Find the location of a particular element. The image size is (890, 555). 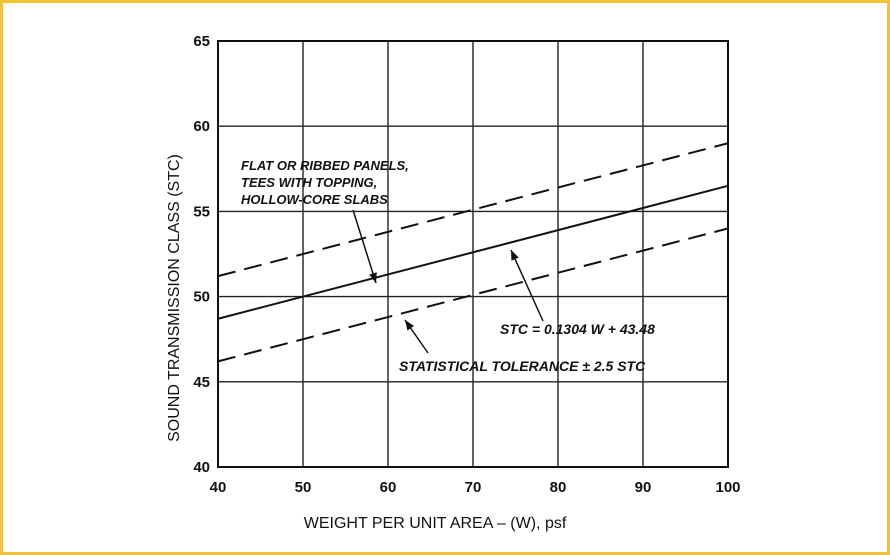

annotation-equation: STC = 0.1304 W + 43.48 is located at coordinates (577, 329).